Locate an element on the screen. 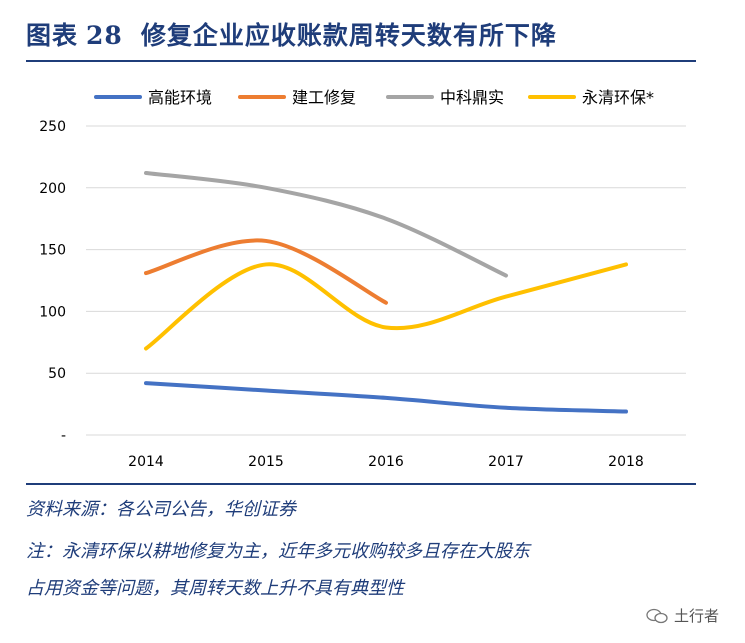 This screenshot has width=745, height=643. footnote-line-2: 占用资金等问题，其周转天数上升不具有典型性 is located at coordinates (215, 588).